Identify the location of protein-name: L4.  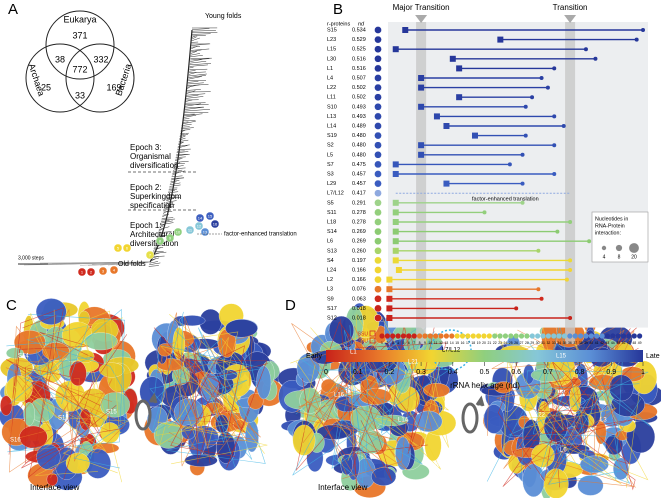
(330, 78).